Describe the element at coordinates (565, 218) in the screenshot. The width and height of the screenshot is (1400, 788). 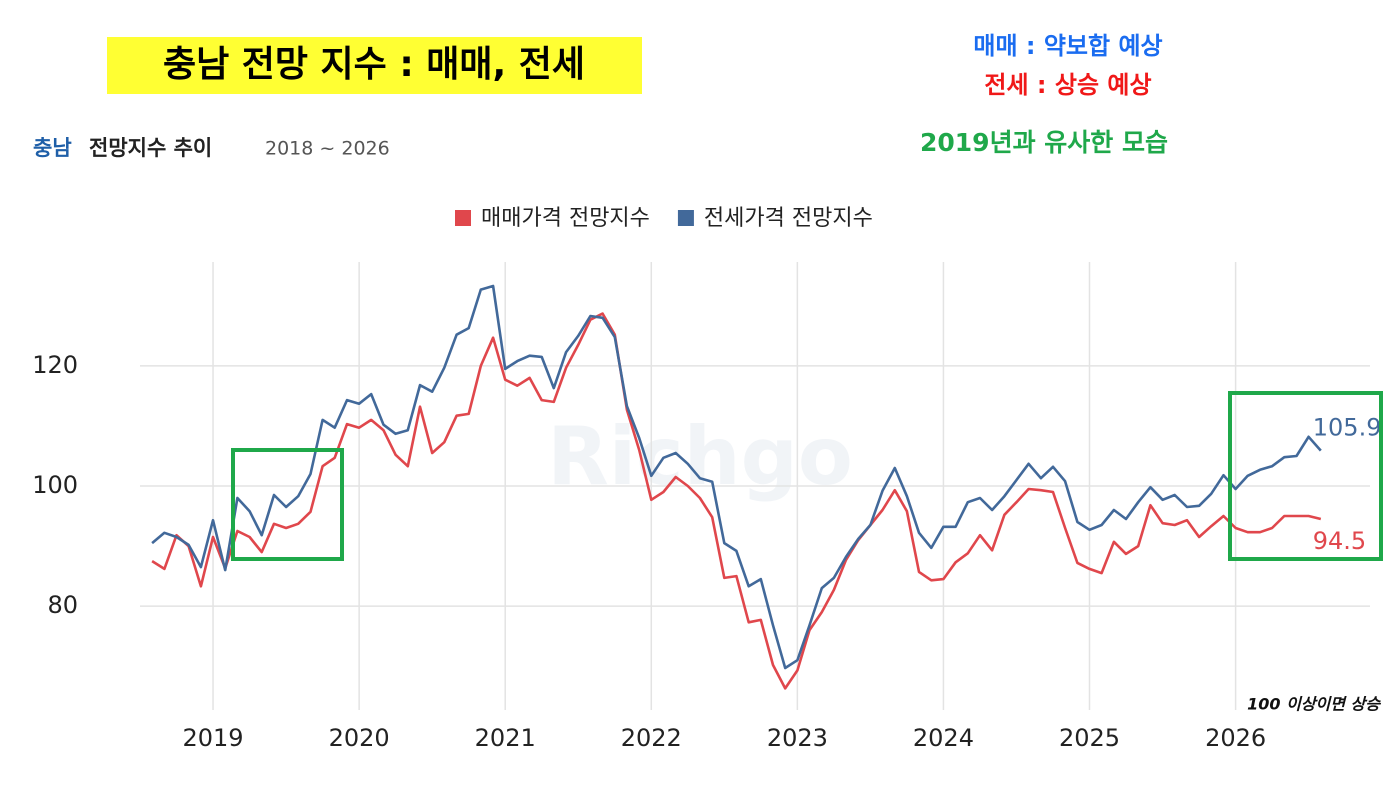
I see `legend-label: 매매가격 전망지수` at that location.